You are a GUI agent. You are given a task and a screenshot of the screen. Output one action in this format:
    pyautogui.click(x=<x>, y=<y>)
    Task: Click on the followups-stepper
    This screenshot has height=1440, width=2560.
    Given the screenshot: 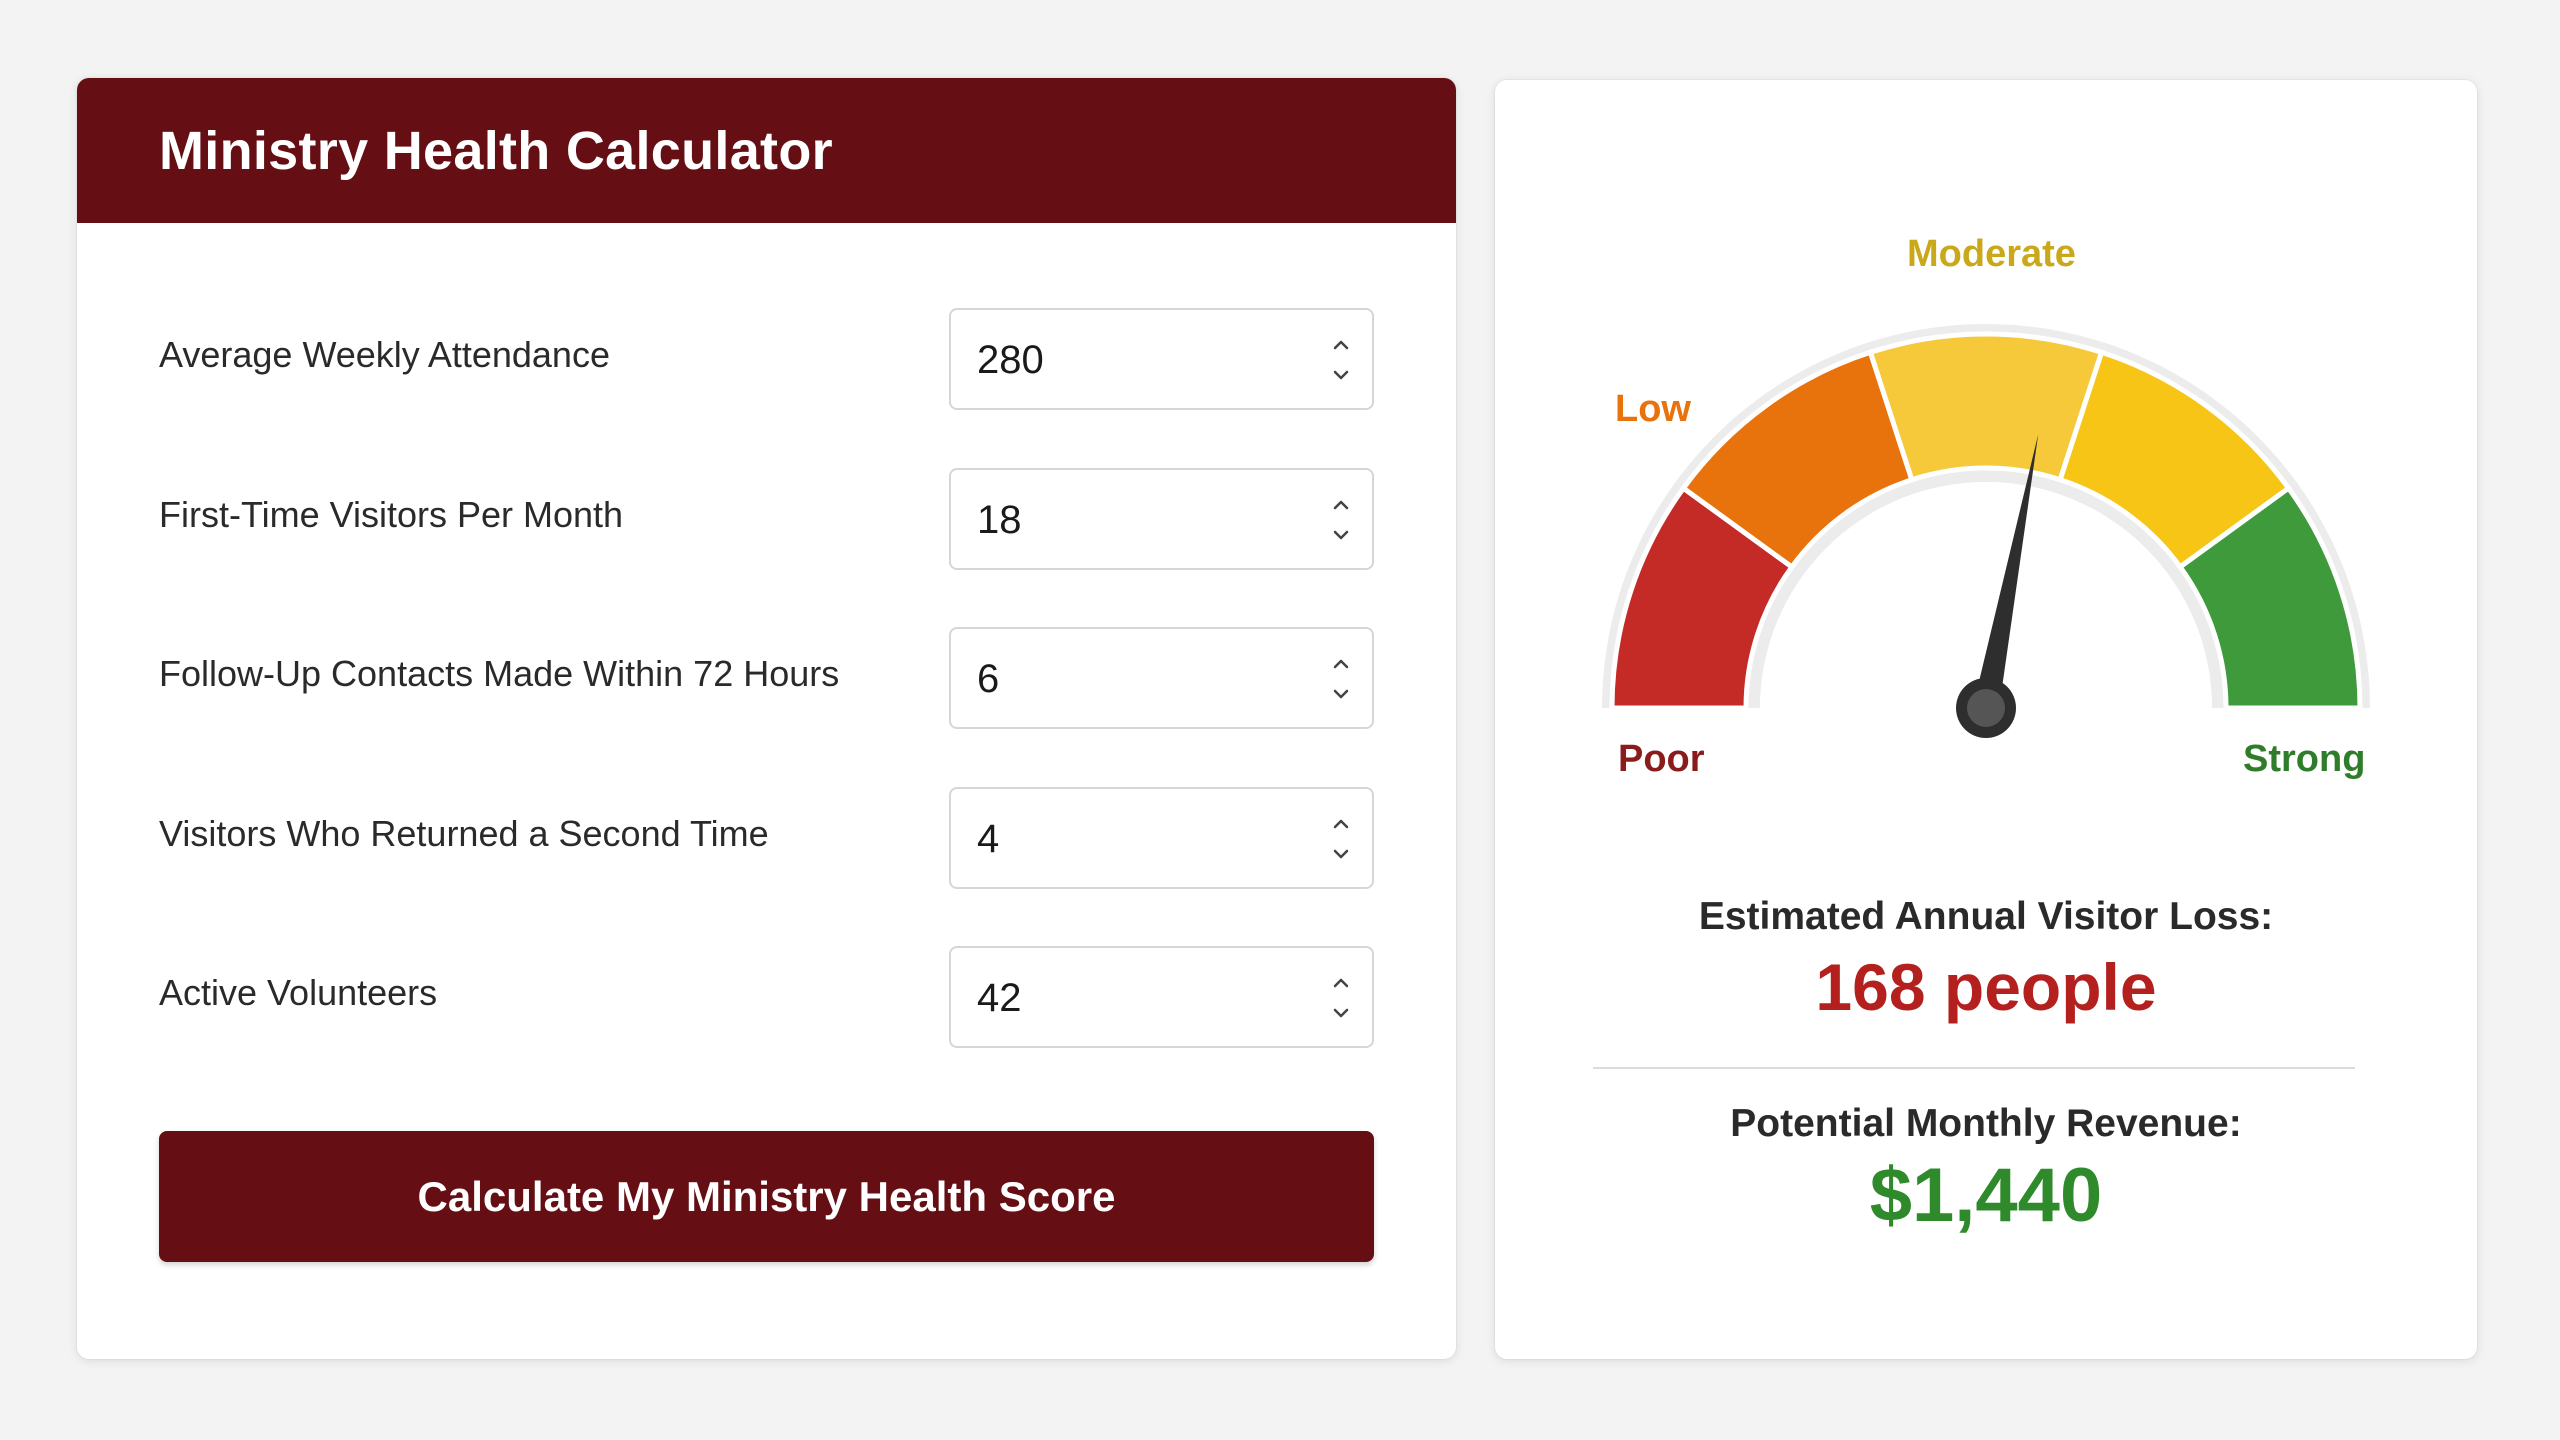 What is the action you would take?
    pyautogui.click(x=1341, y=679)
    